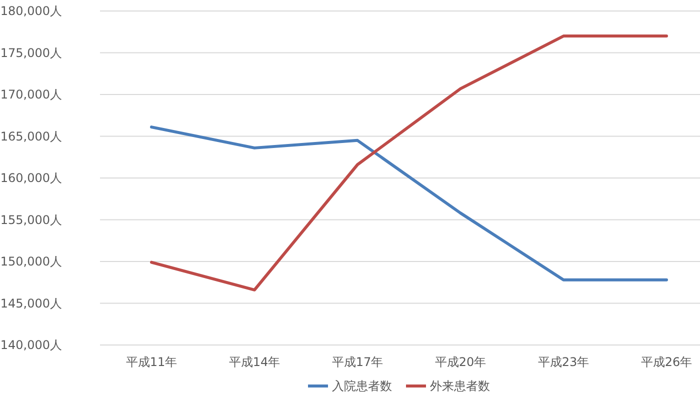  Describe the element at coordinates (460, 362) in the screenshot. I see `x-tick-label: 平成20年` at that location.